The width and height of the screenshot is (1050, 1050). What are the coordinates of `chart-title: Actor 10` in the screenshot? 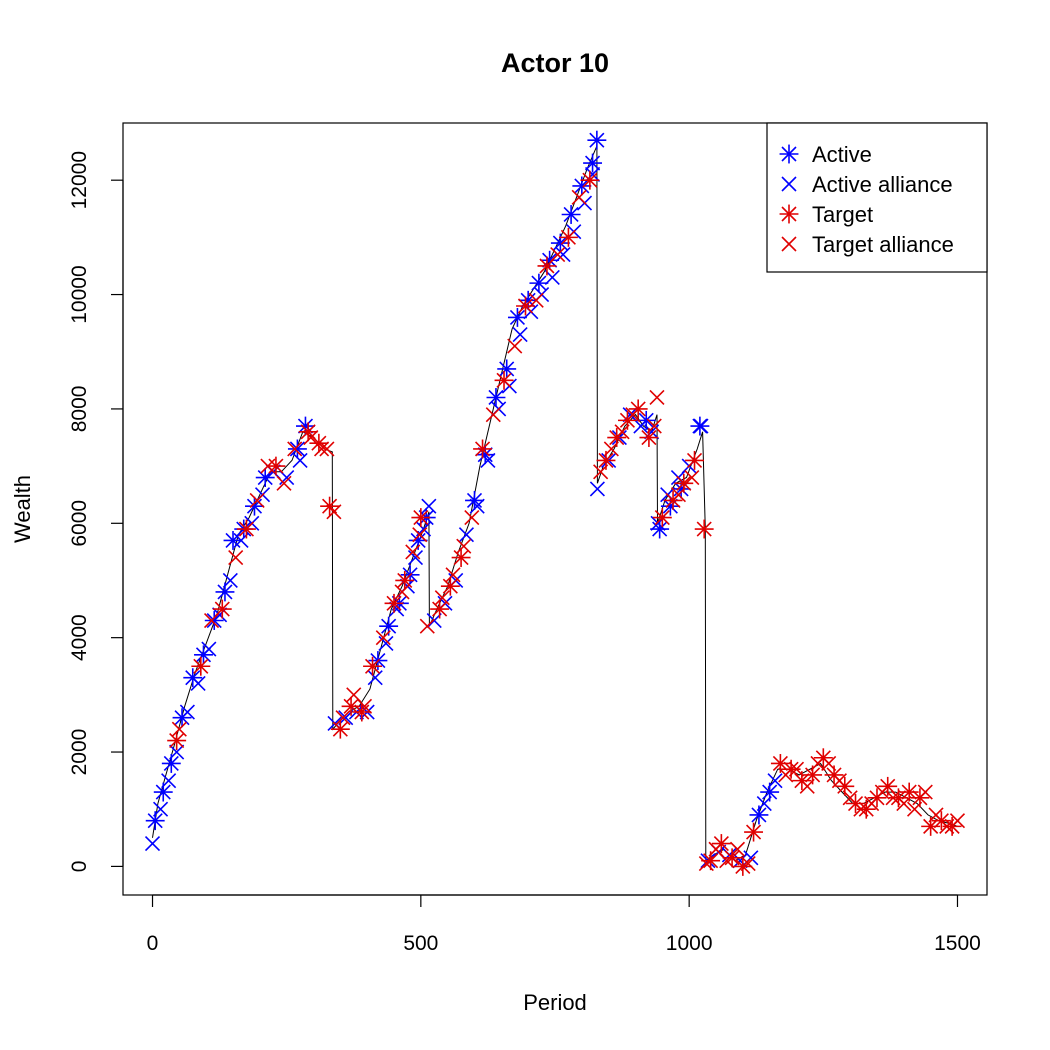 It's located at (555, 63).